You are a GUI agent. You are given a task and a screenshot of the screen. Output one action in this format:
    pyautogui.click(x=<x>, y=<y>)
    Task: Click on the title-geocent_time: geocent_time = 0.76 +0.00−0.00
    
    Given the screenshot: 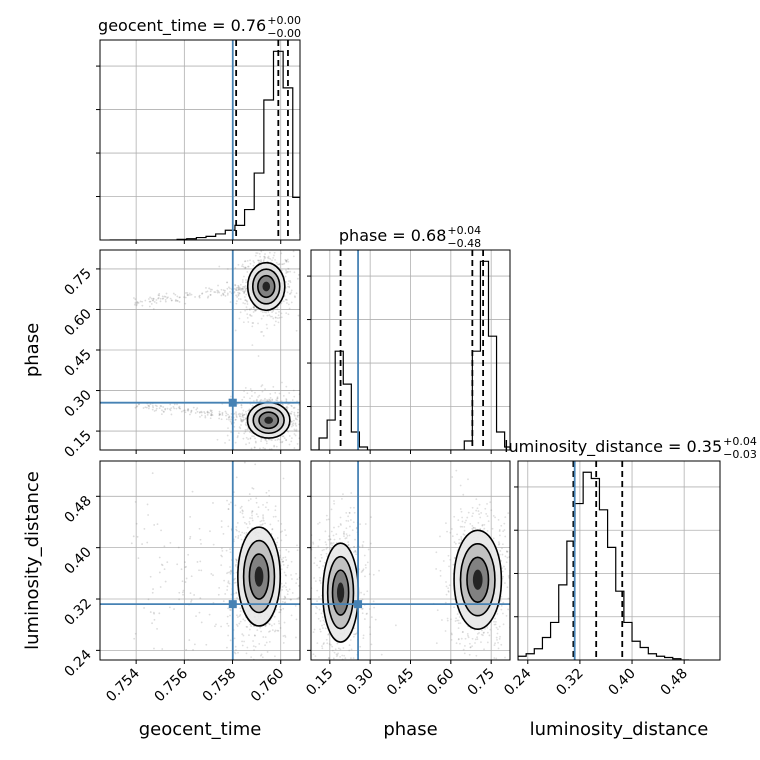 What is the action you would take?
    pyautogui.click(x=199, y=27)
    